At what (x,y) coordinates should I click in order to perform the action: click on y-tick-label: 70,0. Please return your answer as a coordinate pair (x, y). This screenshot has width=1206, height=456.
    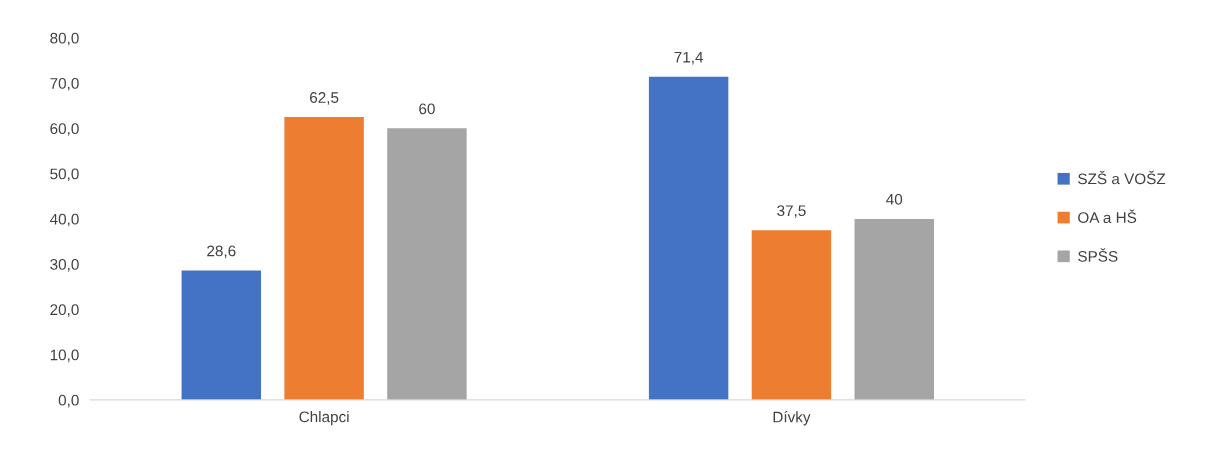
    Looking at the image, I should click on (64, 84).